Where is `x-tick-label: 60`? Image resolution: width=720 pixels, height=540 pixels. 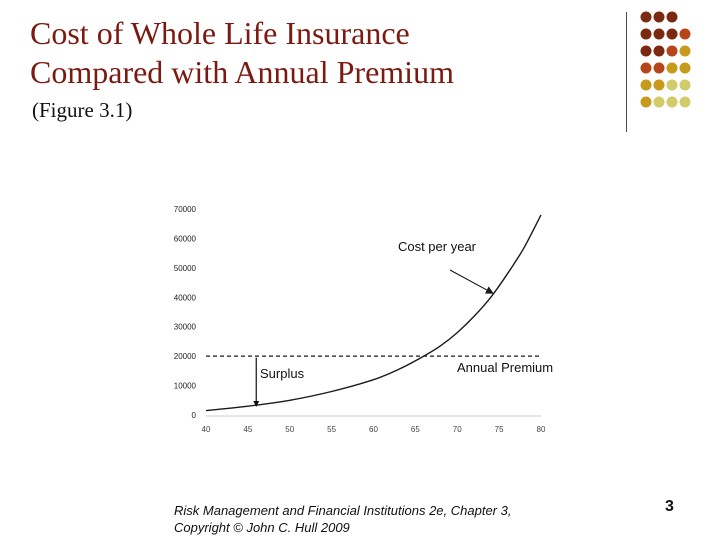 x-tick-label: 60 is located at coordinates (373, 429).